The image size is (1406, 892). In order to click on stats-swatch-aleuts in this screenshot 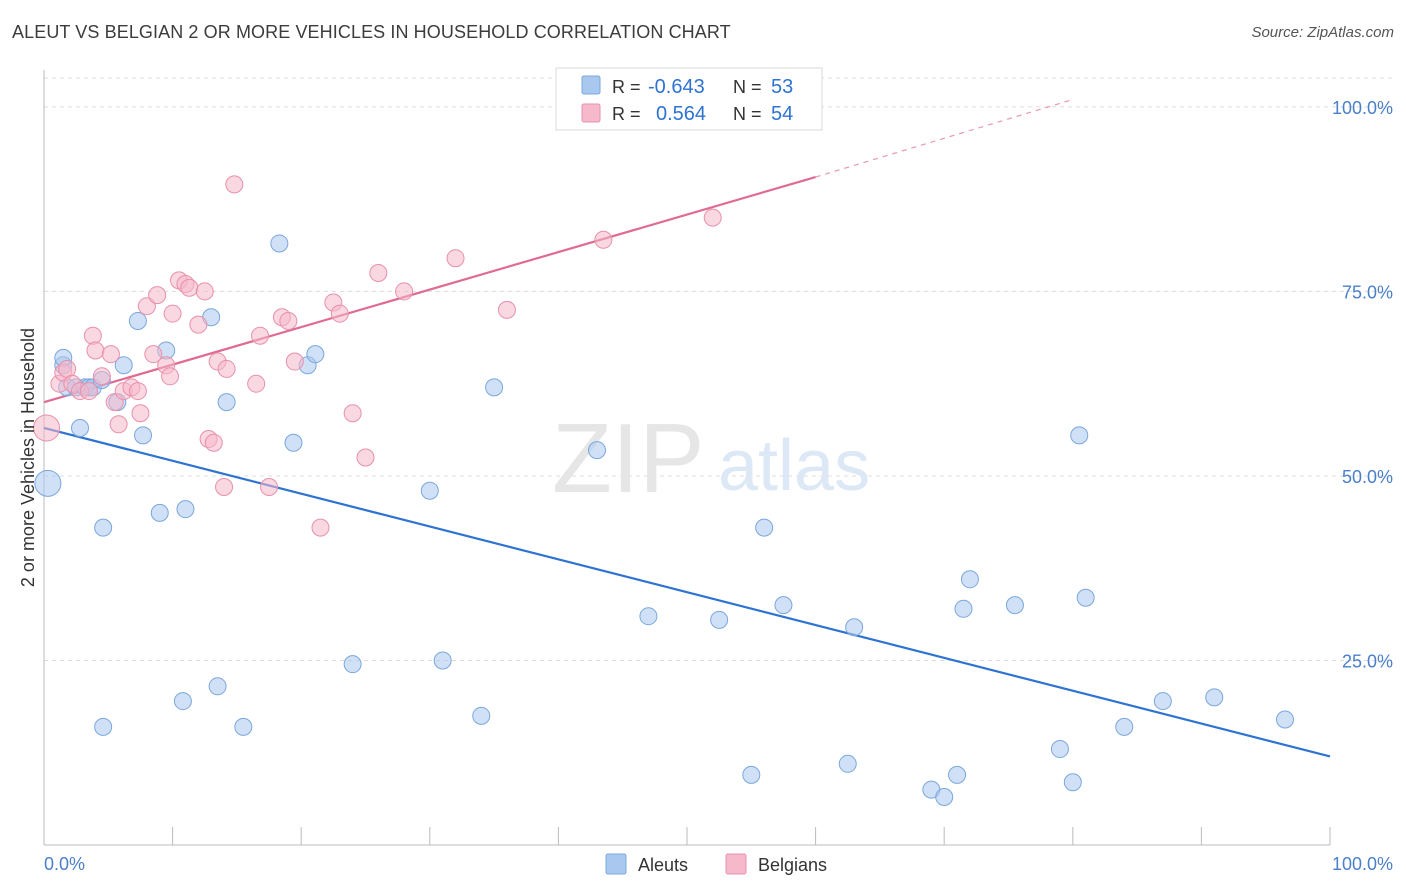, I will do `click(591, 85)`.